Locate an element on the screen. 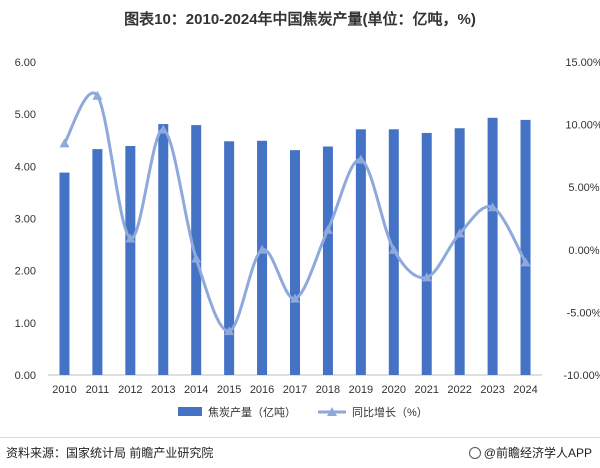 The height and width of the screenshot is (468, 600). x-tick-label: 2010 is located at coordinates (64, 390).